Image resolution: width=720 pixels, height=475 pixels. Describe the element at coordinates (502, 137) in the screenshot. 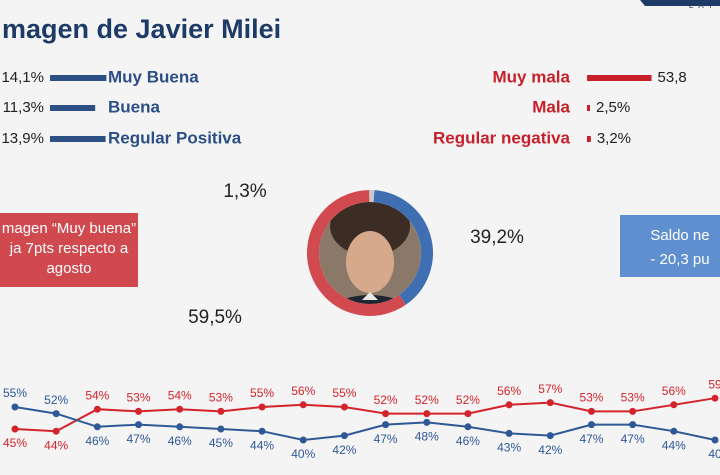

I see `category-label: Regular negativa` at that location.